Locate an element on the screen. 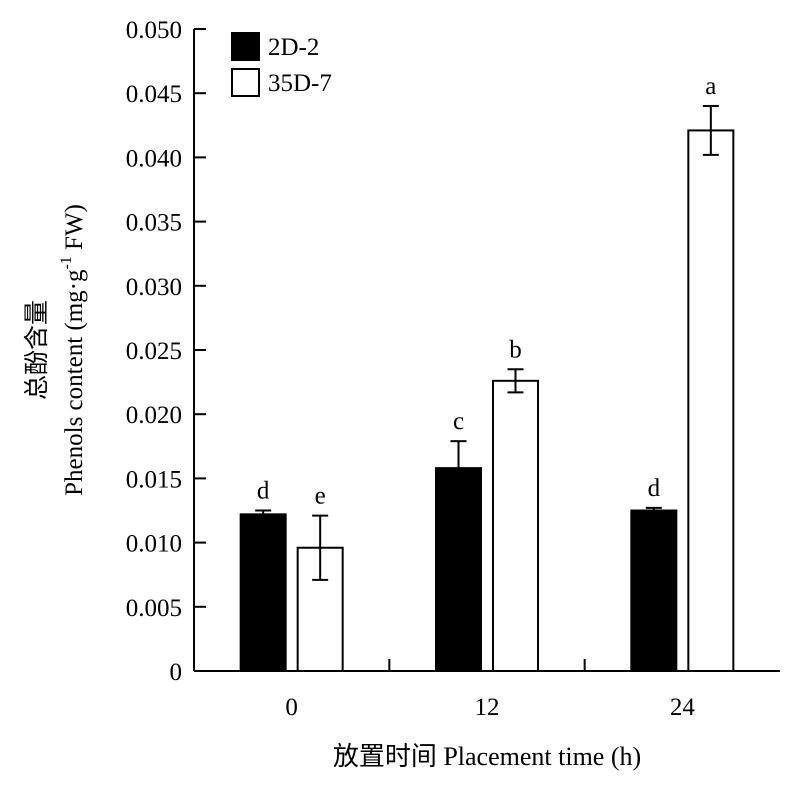 This screenshot has height=792, width=799. y-tick-label: 0.020 is located at coordinates (154, 415).